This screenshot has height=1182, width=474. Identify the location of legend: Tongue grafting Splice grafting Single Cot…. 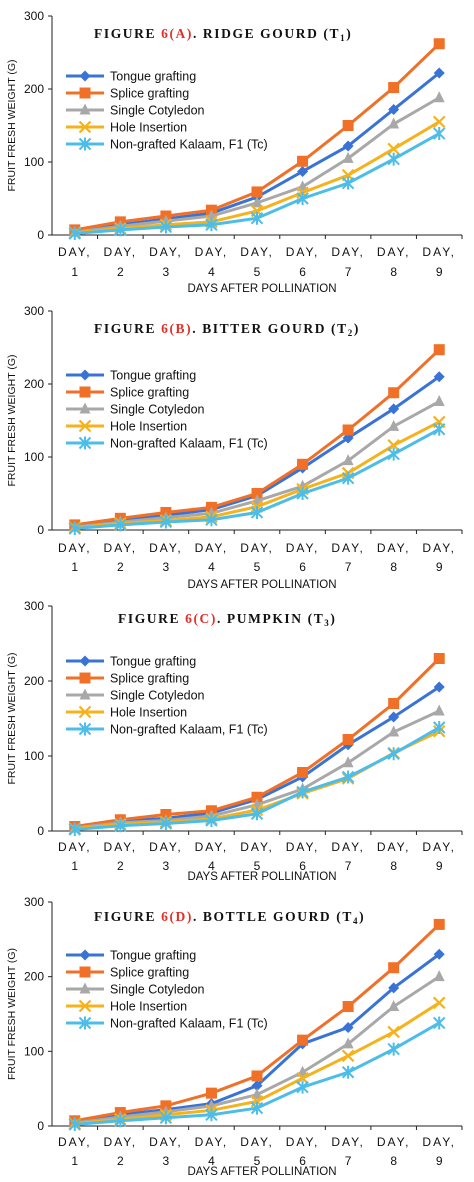
(167, 111).